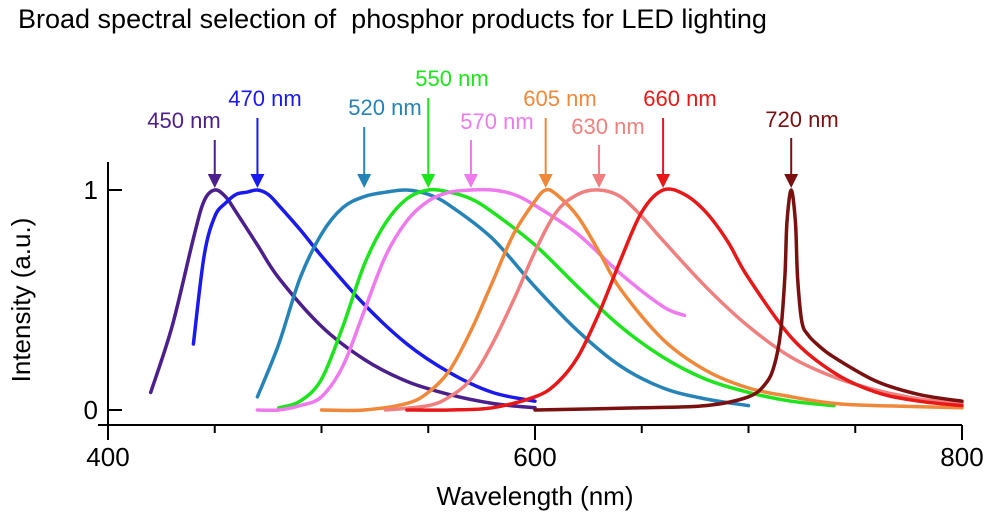 The height and width of the screenshot is (523, 1000). What do you see at coordinates (607, 126) in the screenshot?
I see `peak-label-630: 630 nm` at bounding box center [607, 126].